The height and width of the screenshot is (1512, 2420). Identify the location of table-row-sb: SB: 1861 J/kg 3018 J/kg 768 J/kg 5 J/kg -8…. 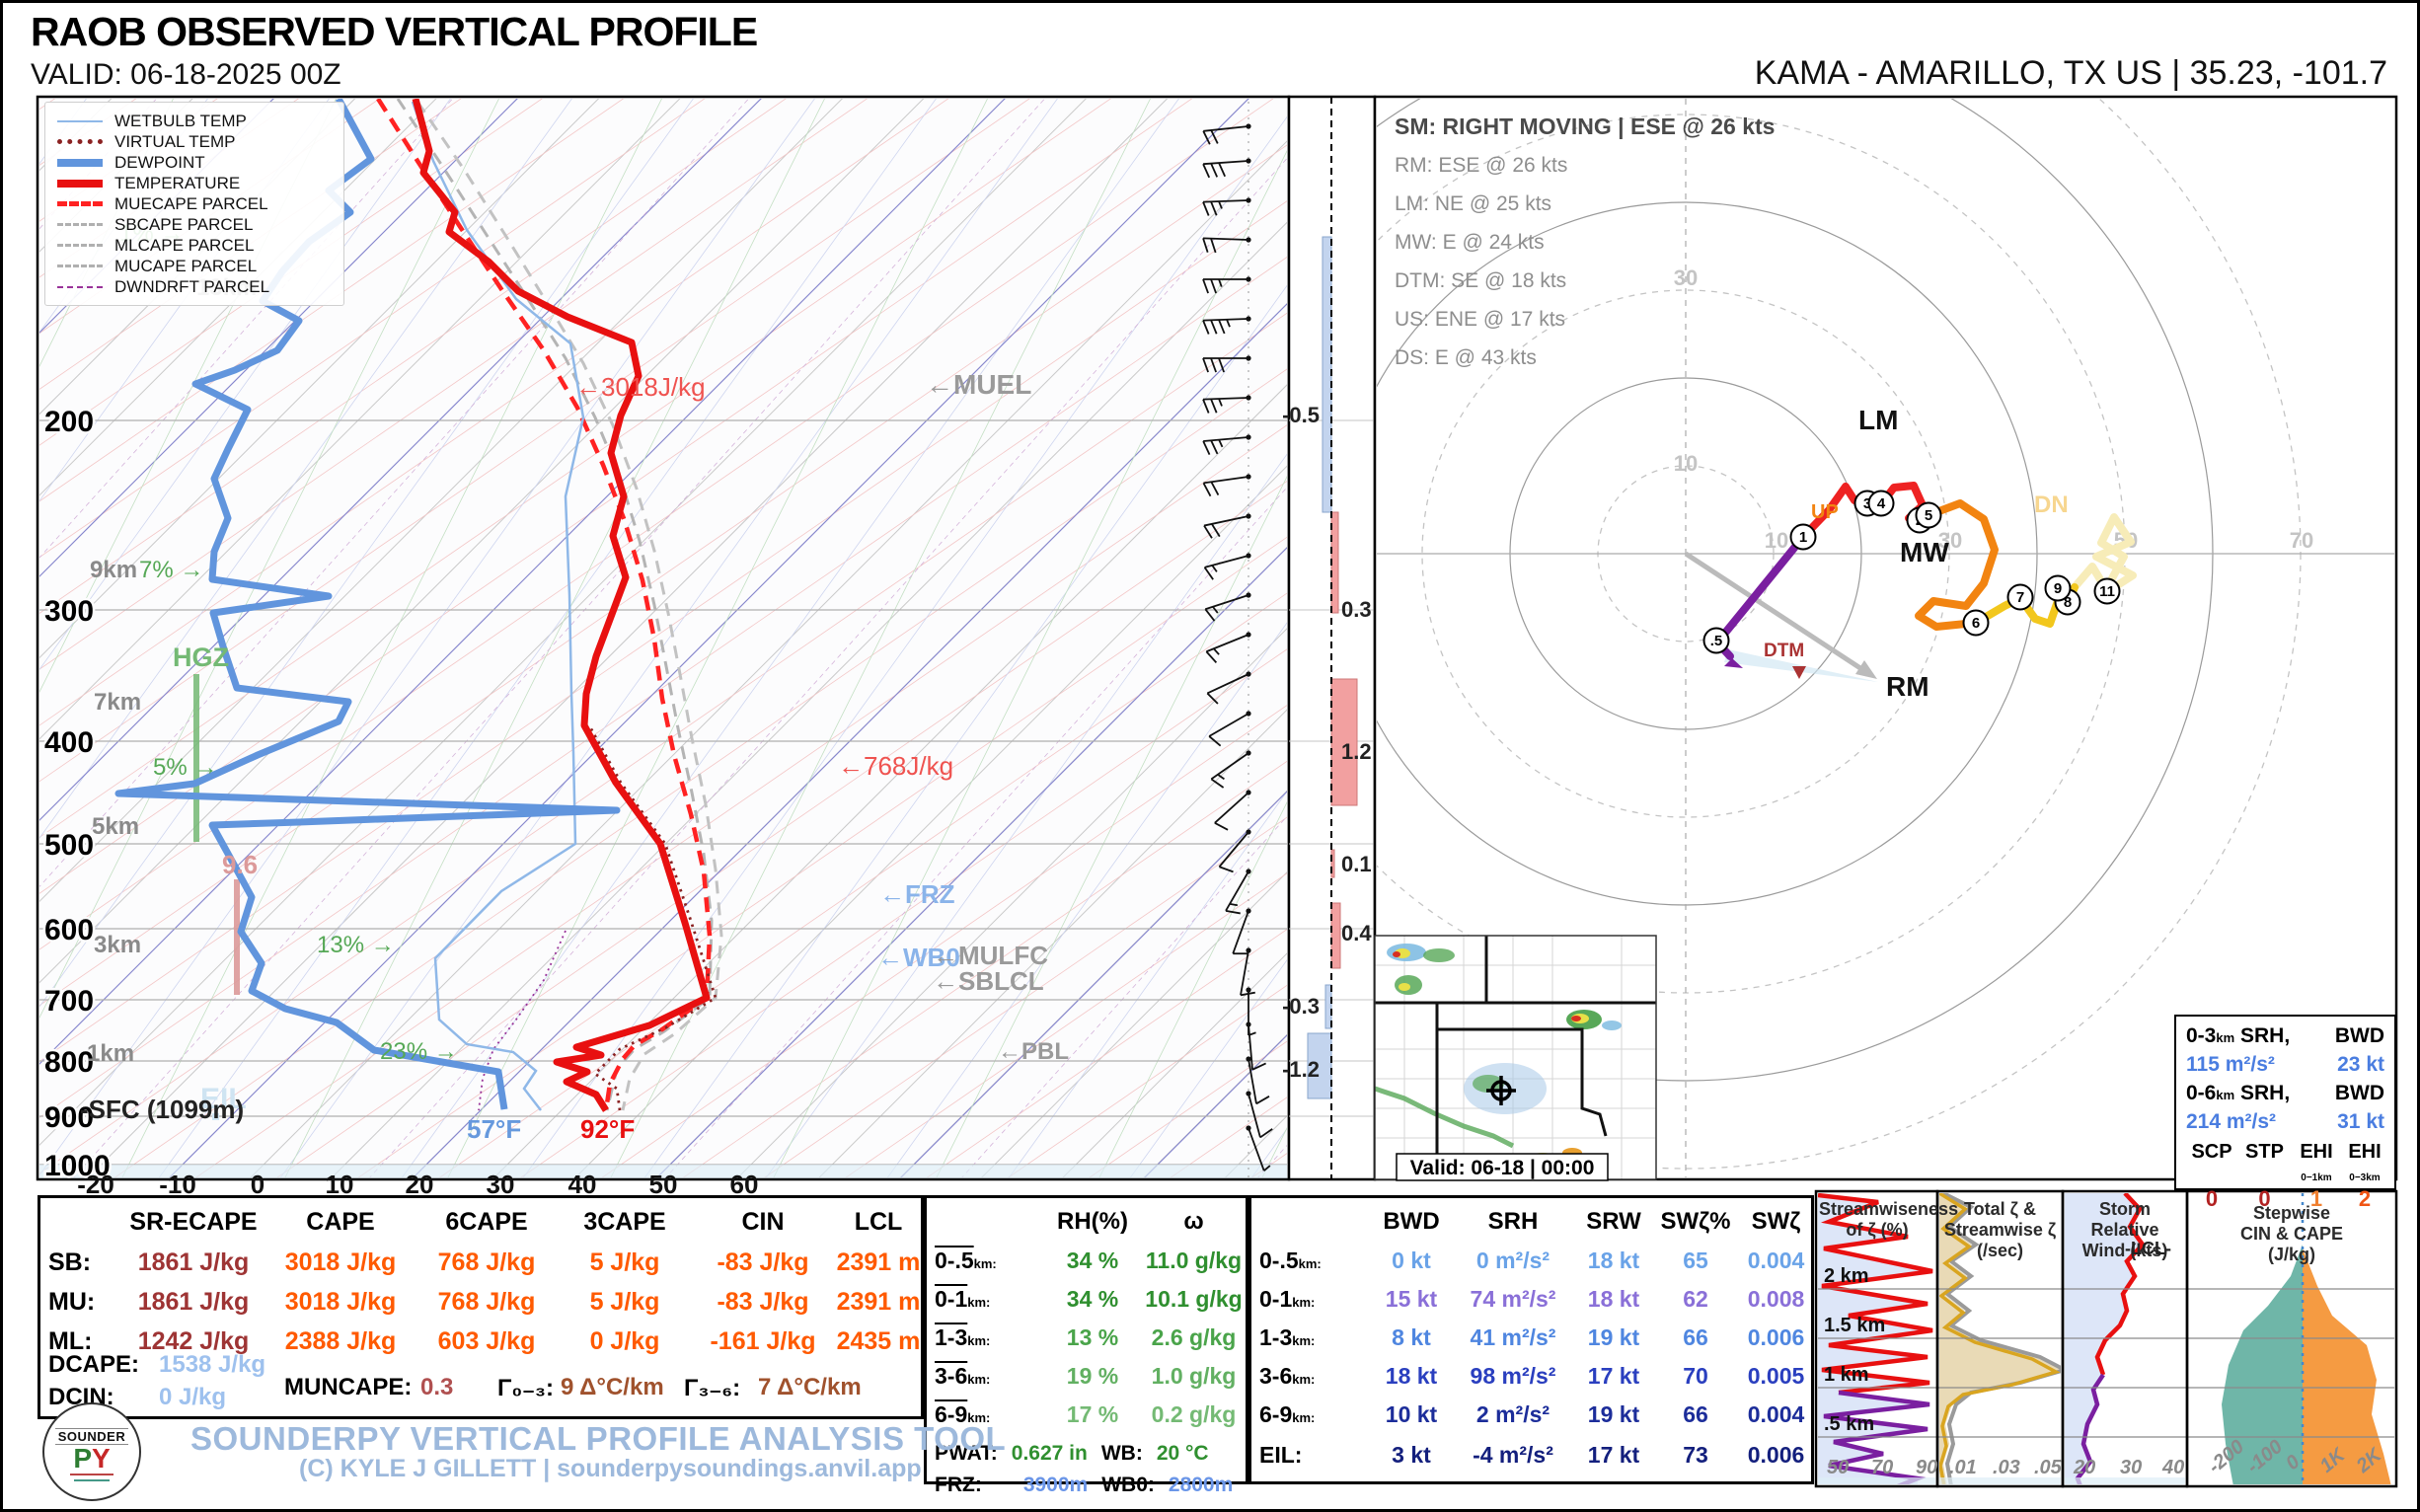
(484, 1262).